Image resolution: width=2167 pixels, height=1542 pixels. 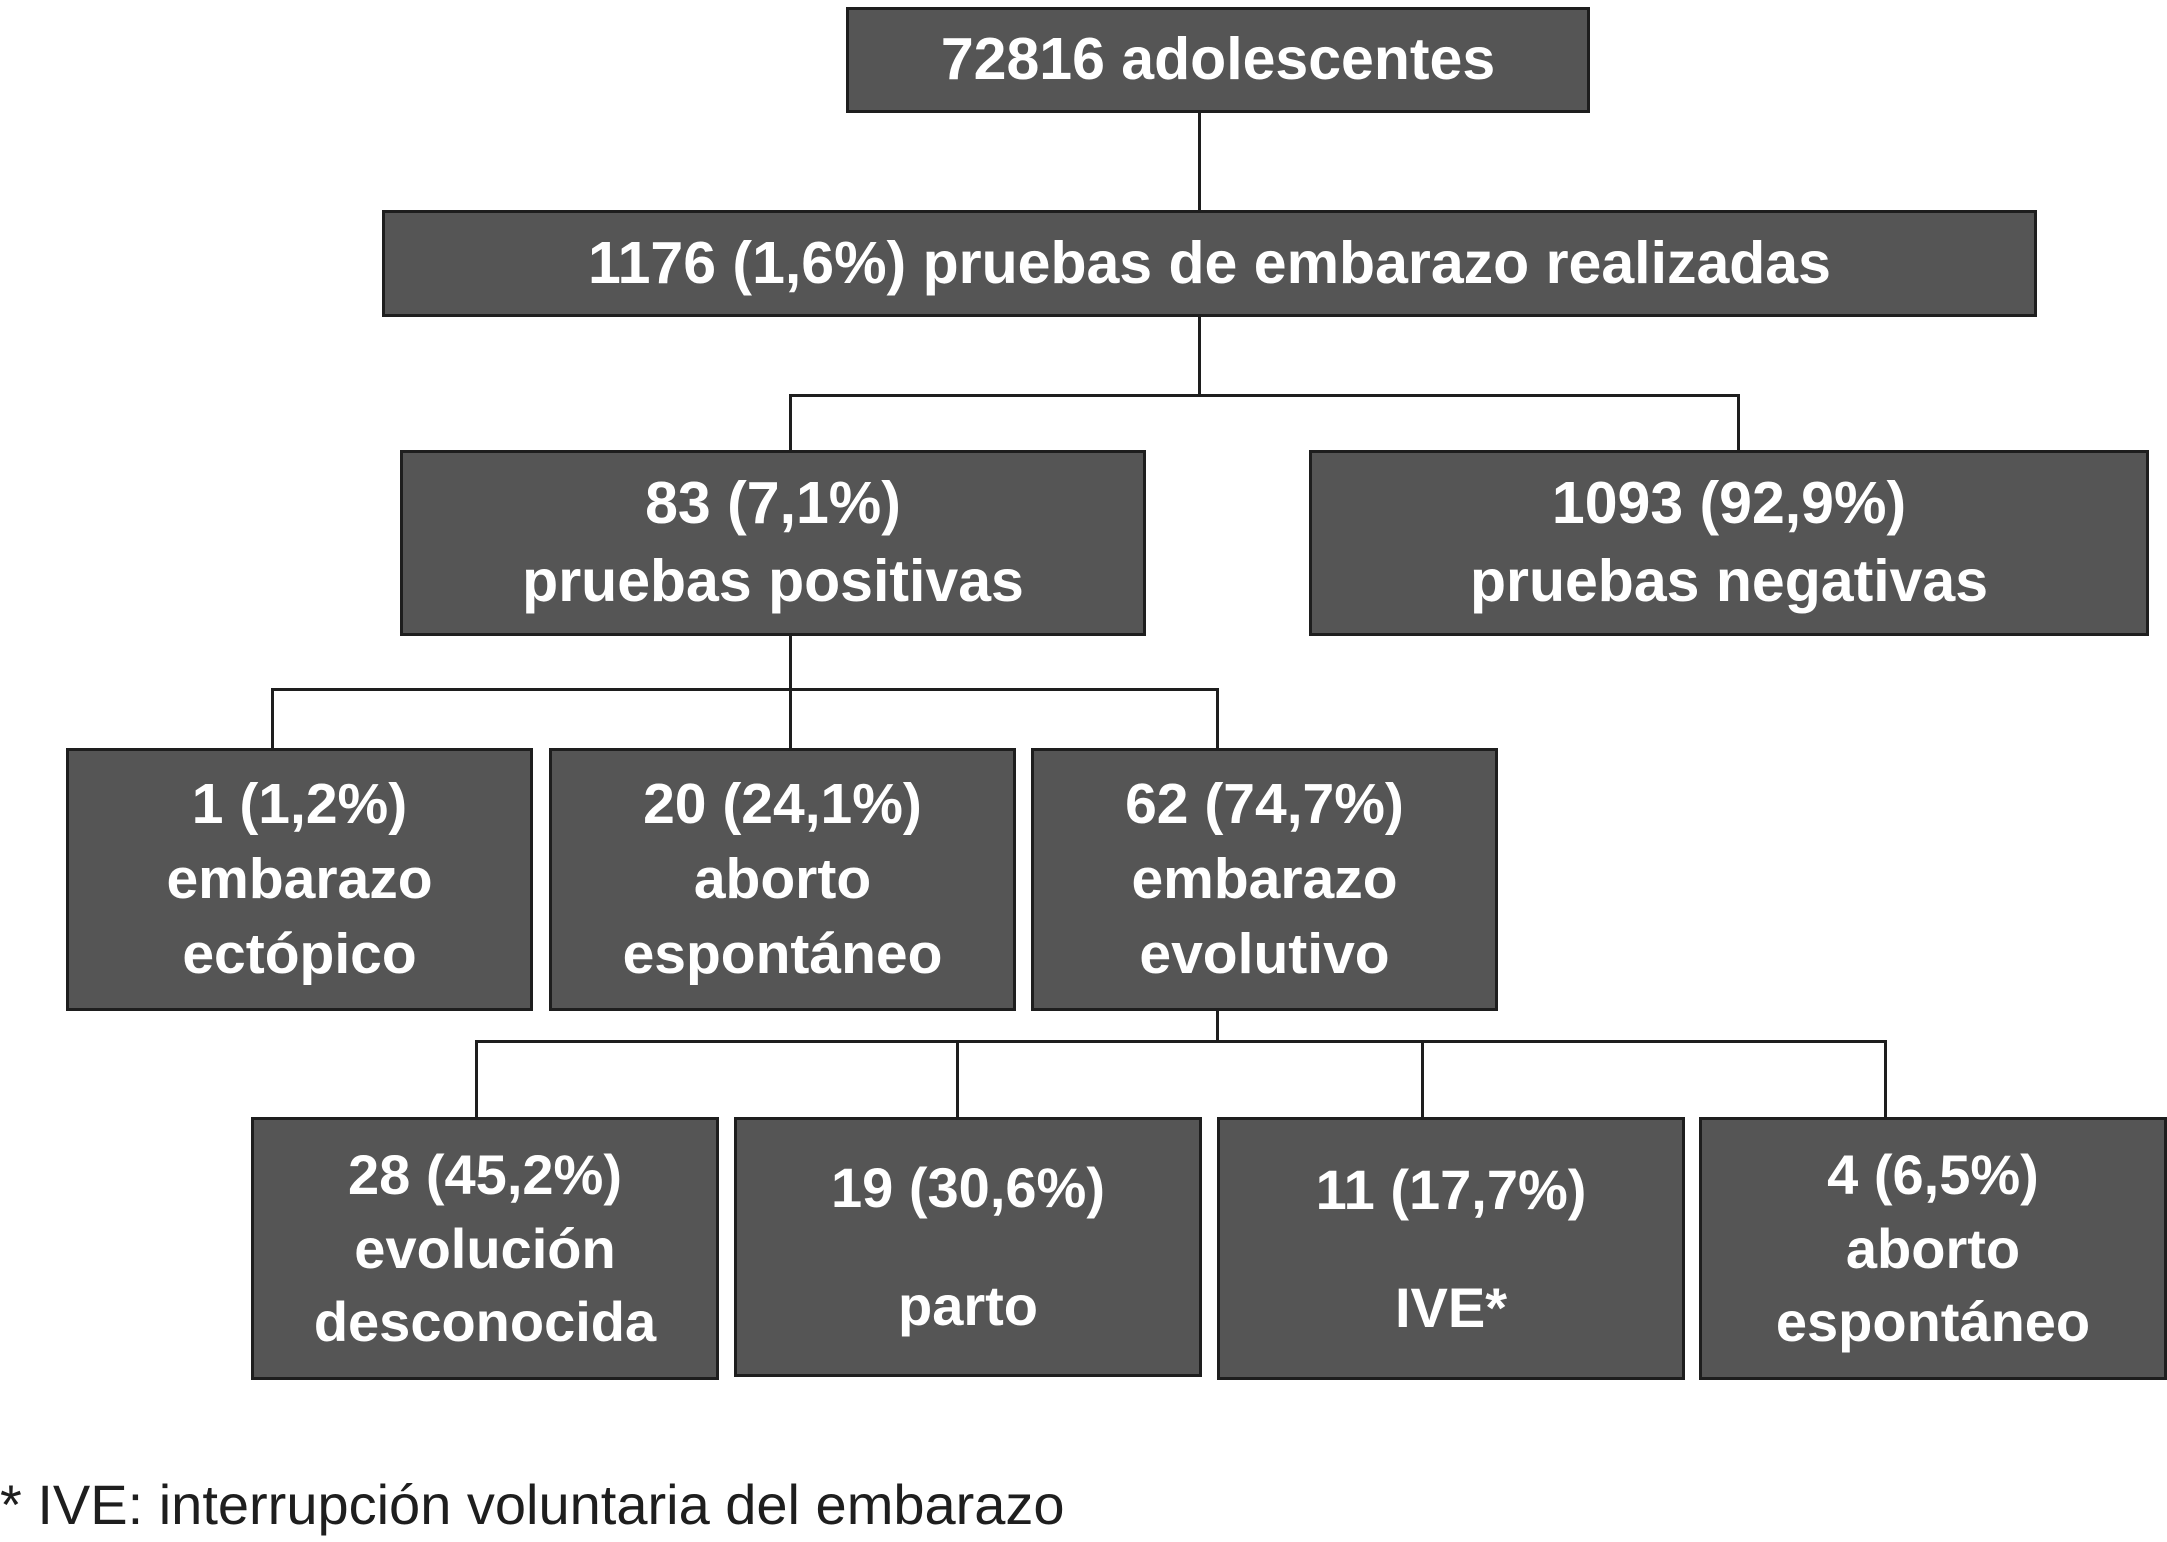 What do you see at coordinates (968, 1305) in the screenshot?
I see `node-label: parto` at bounding box center [968, 1305].